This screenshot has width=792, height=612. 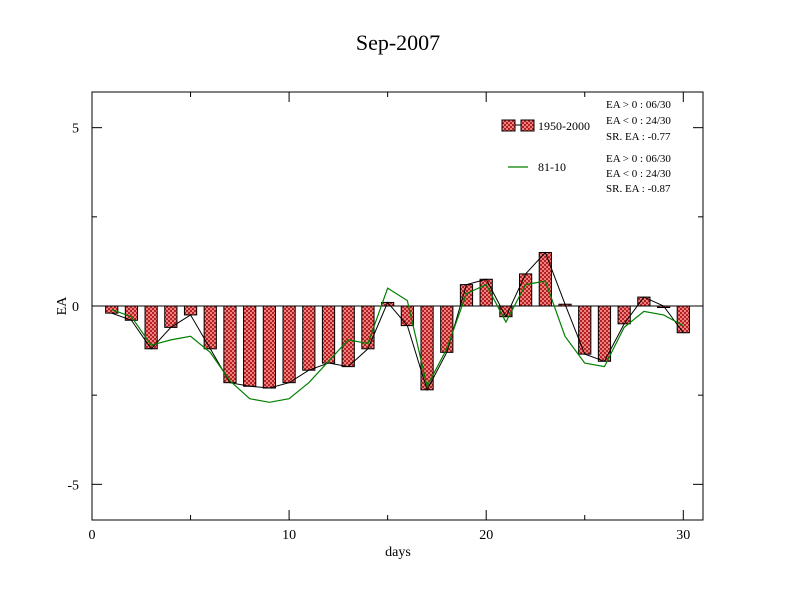 What do you see at coordinates (73, 485) in the screenshot?
I see `y-tick-label: -5` at bounding box center [73, 485].